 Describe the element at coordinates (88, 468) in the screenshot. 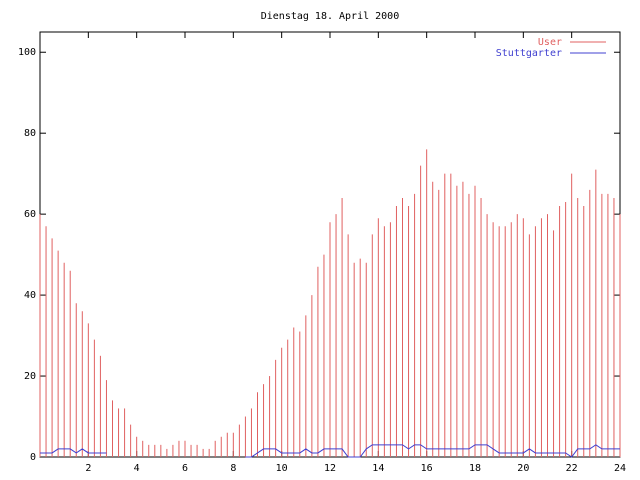

I see `x-tick-label: 2` at that location.